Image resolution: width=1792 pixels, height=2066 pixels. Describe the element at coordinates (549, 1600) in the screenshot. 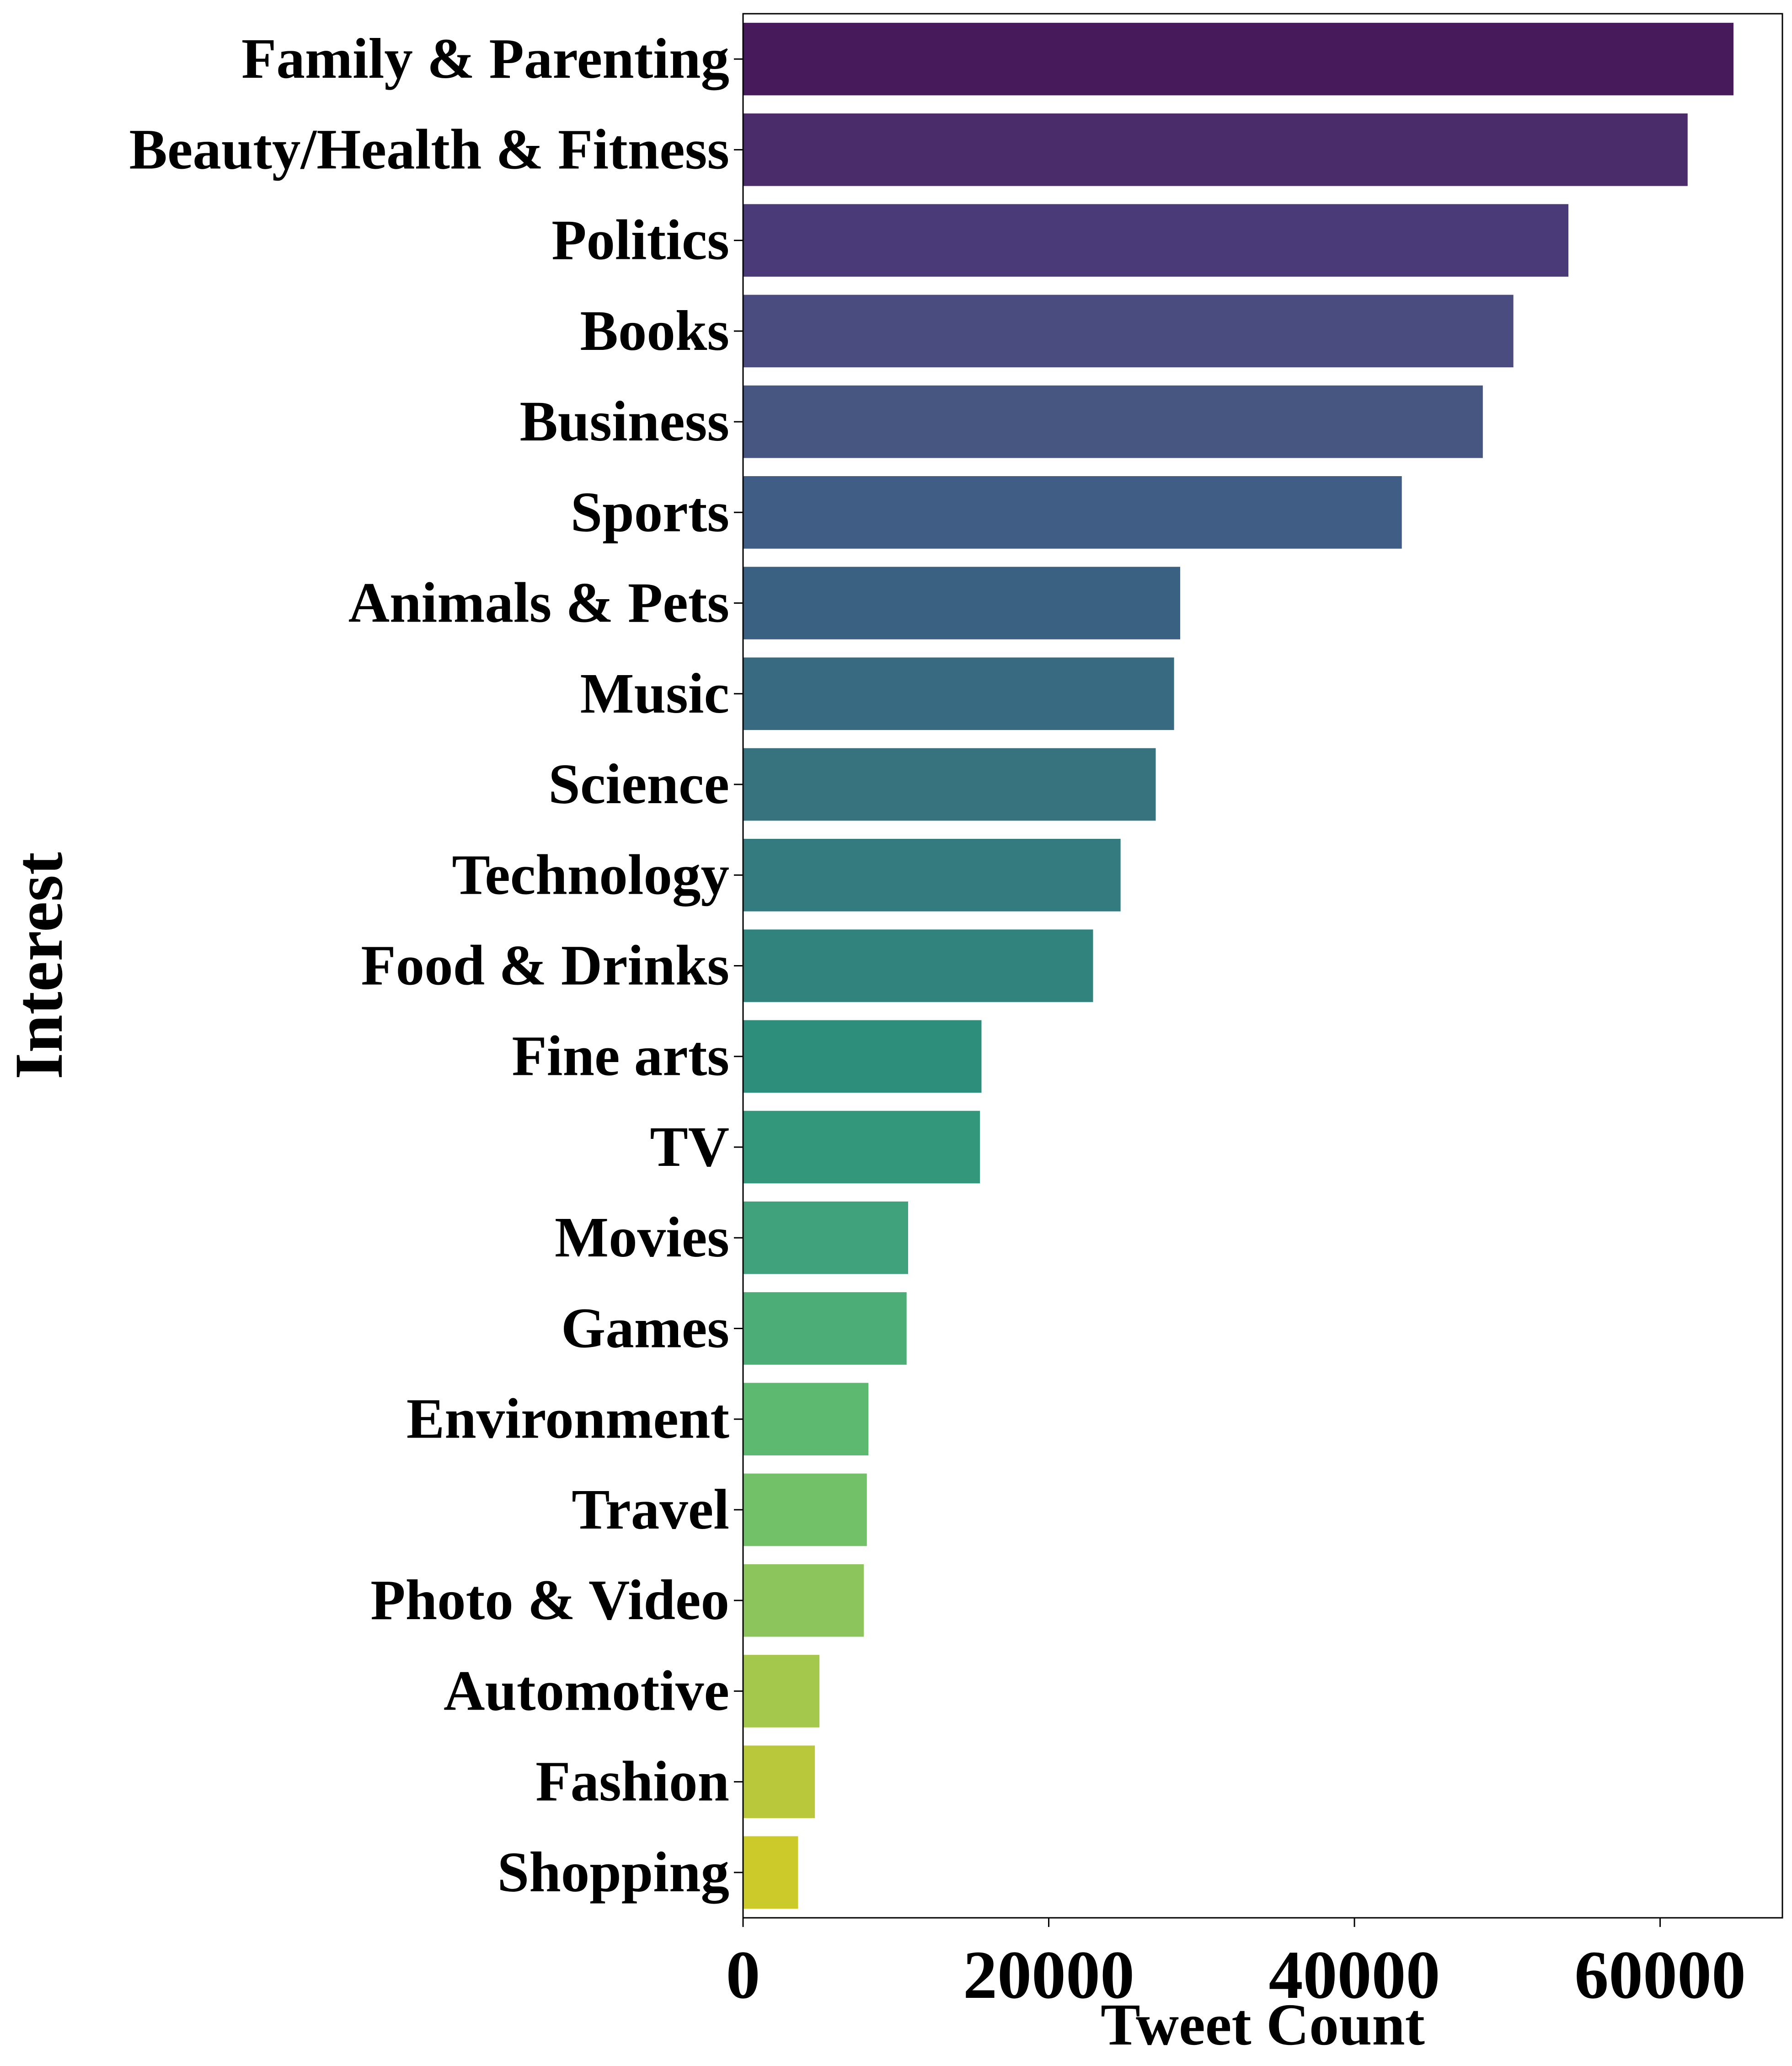

I see `y-tick-label-photo-video: Photo & Video` at that location.